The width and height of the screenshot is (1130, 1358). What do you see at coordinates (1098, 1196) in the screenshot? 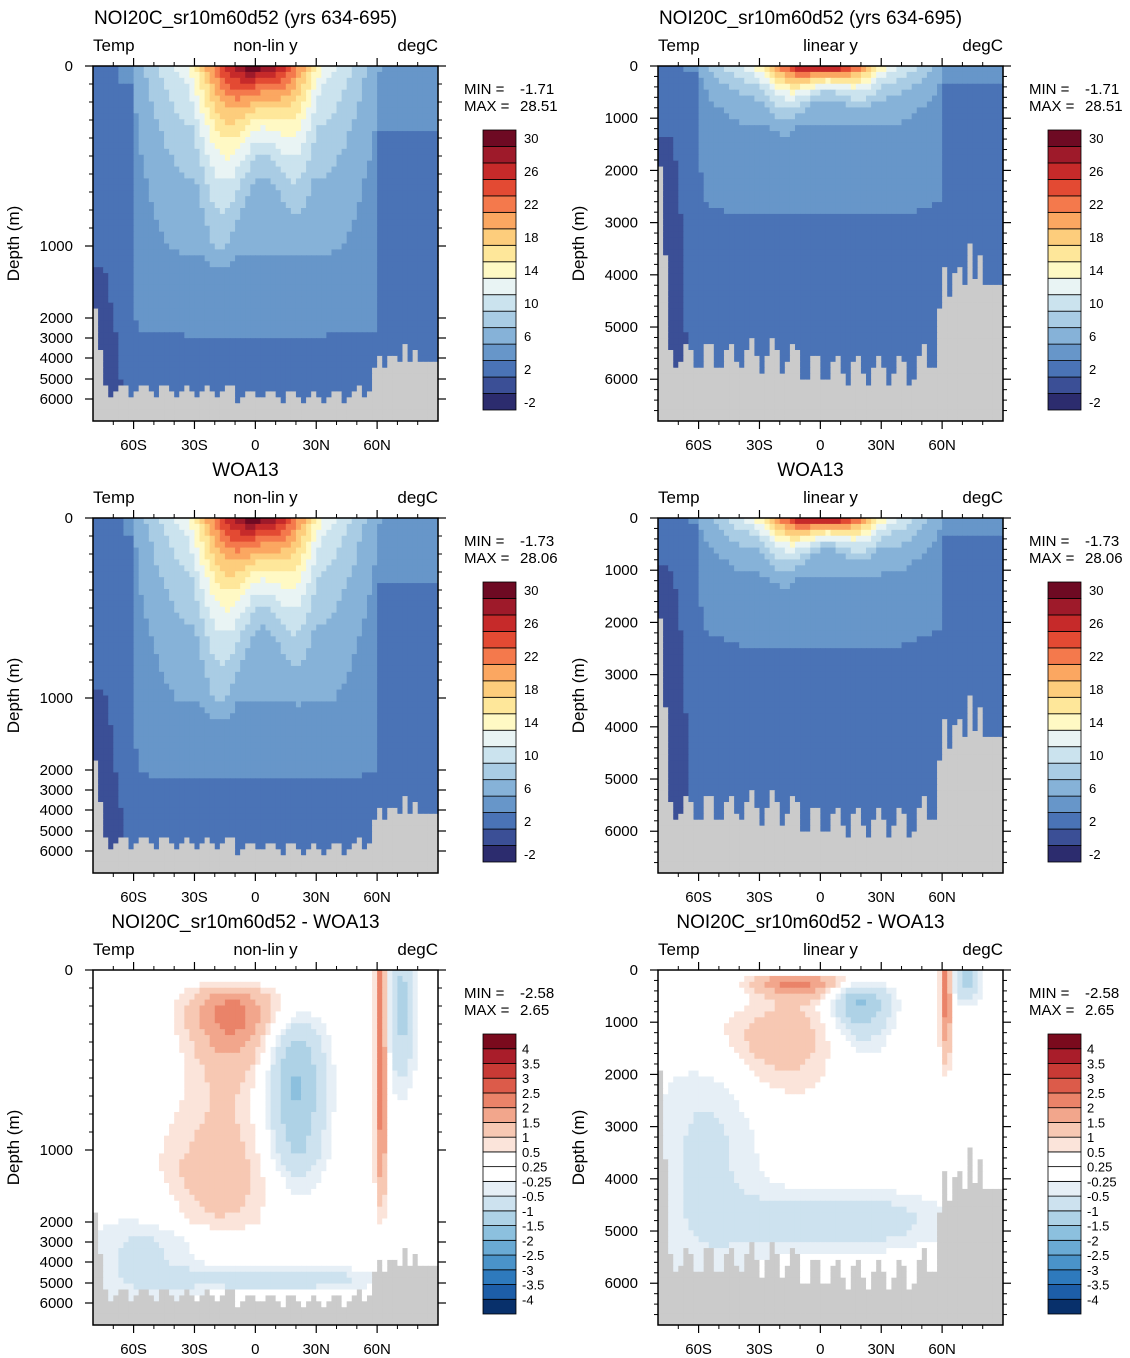
I see `colorbar-label-0-5: -0.5` at bounding box center [1098, 1196].